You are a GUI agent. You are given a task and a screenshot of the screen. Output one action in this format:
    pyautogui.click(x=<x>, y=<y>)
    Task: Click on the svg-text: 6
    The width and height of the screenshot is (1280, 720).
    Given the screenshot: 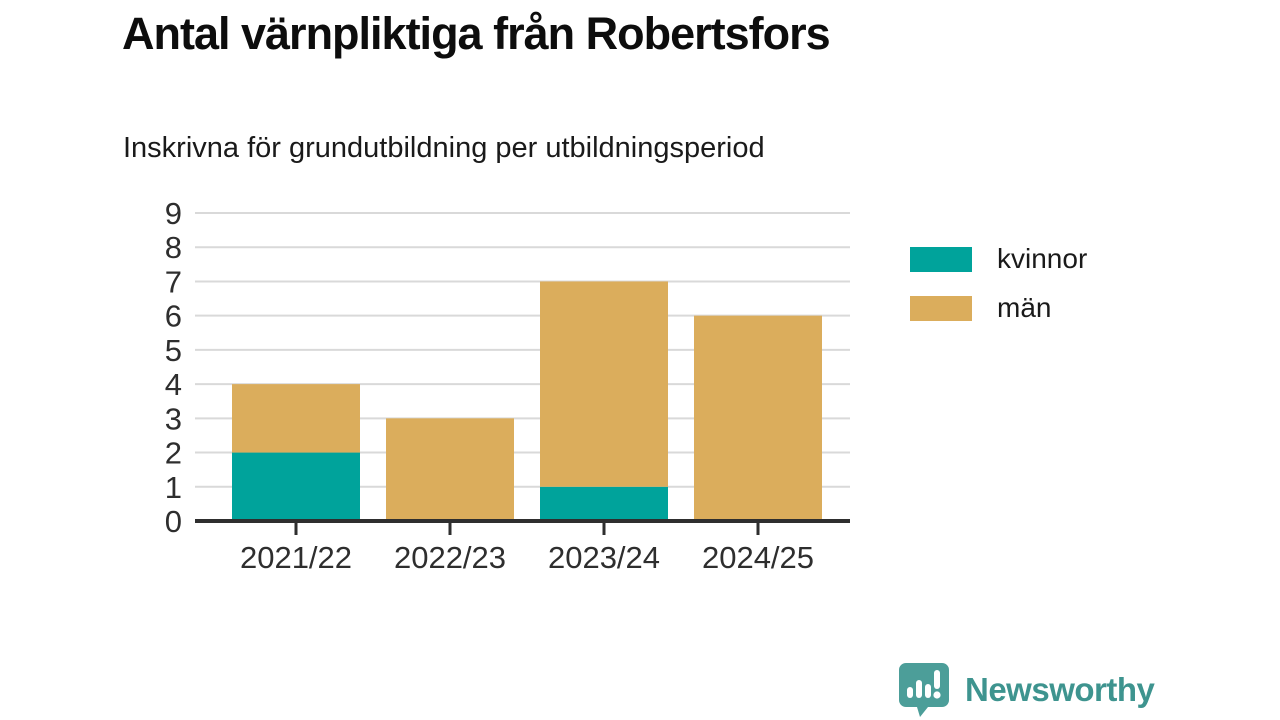 What is the action you would take?
    pyautogui.click(x=173, y=316)
    